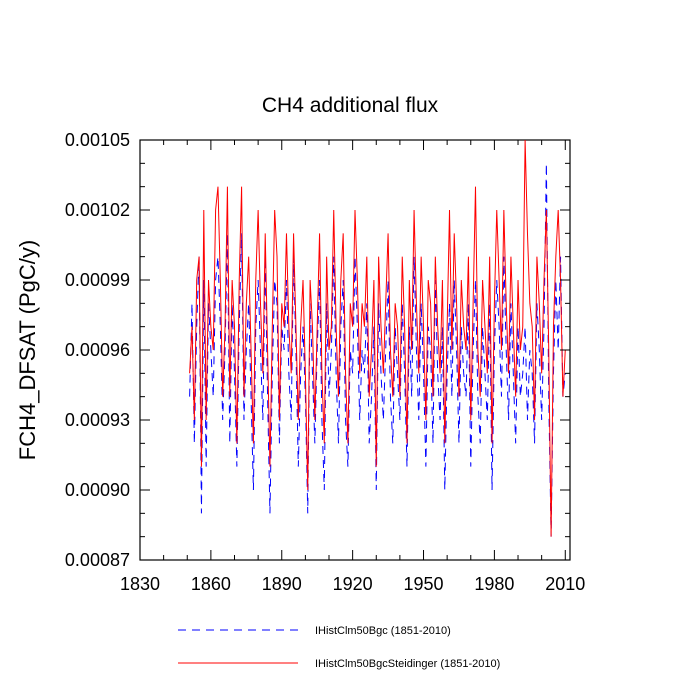 This screenshot has height=700, width=700. I want to click on x-tick-label: 2010, so click(565, 584).